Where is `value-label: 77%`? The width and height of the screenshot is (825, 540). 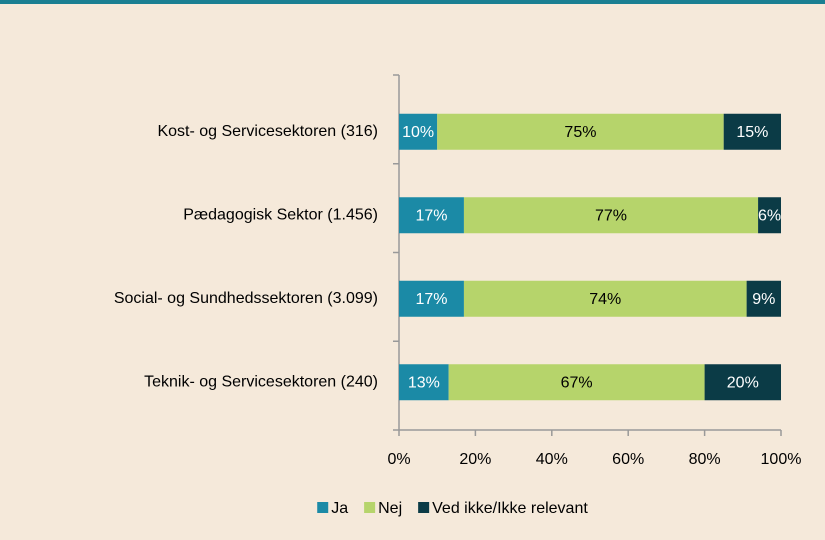 value-label: 77% is located at coordinates (611, 215).